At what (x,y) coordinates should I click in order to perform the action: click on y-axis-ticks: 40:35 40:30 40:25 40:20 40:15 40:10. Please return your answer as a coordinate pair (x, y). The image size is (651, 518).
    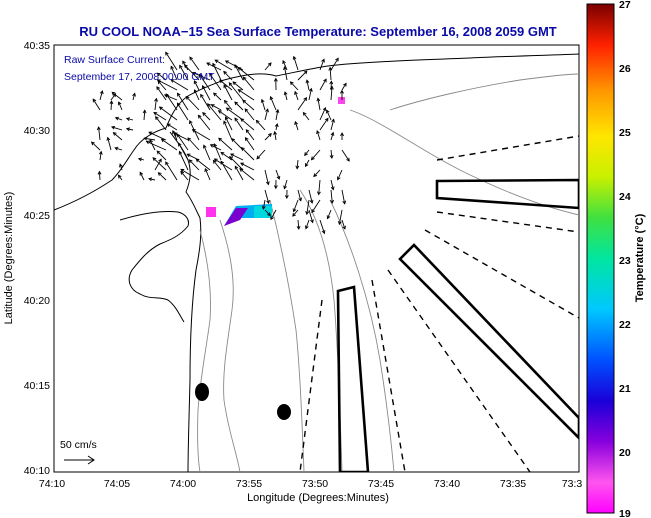
    Looking at the image, I should click on (37, 258).